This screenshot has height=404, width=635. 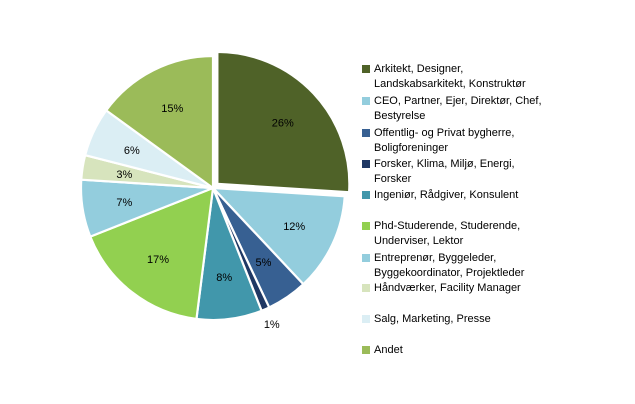 What do you see at coordinates (224, 278) in the screenshot?
I see `pie-data-label: 8%` at bounding box center [224, 278].